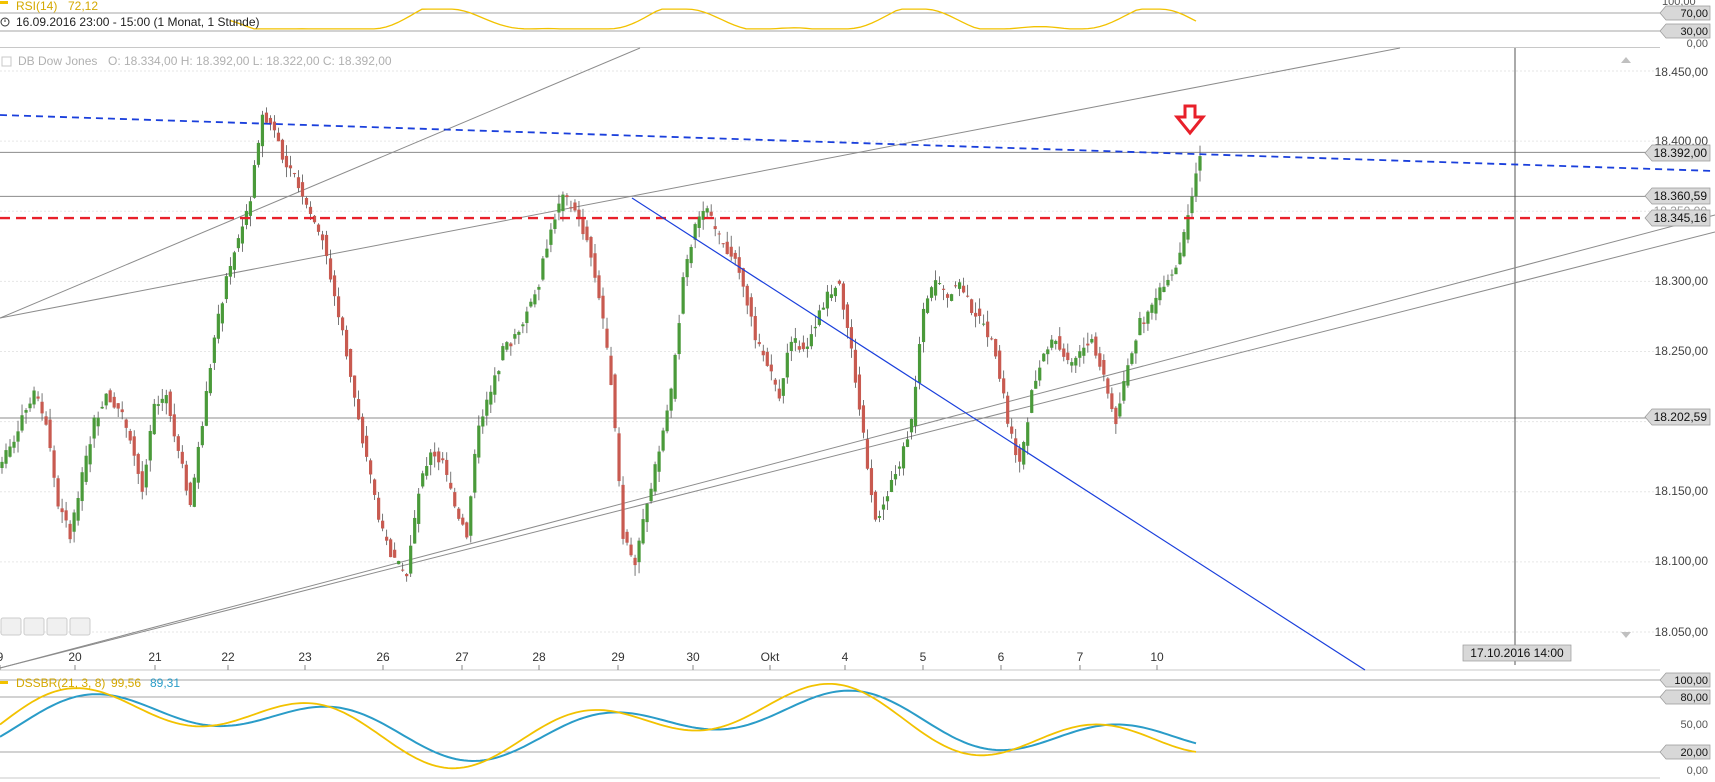 The image size is (1715, 782). Describe the element at coordinates (713, 19) in the screenshot. I see `rsi-series-line` at that location.